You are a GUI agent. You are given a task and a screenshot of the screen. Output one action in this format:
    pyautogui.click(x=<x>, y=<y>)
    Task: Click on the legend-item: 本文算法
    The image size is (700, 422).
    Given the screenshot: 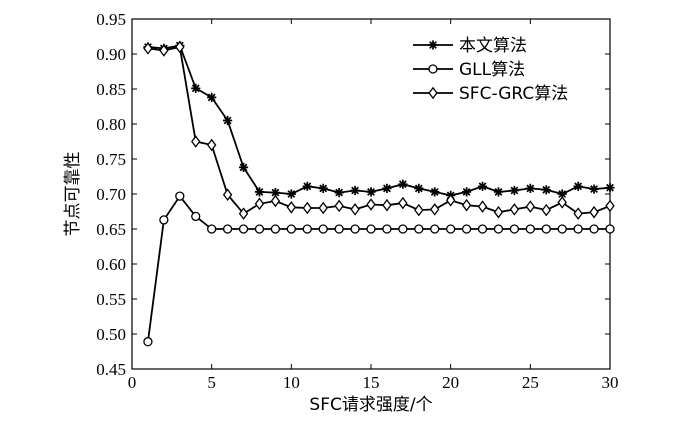 What is the action you would take?
    pyautogui.click(x=470, y=46)
    